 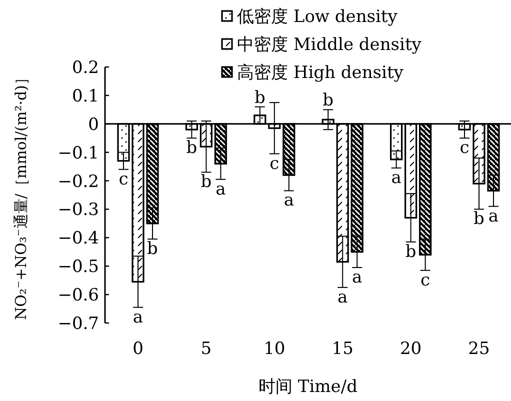 I want to click on y-tick-label: −0.7, so click(x=78, y=324).